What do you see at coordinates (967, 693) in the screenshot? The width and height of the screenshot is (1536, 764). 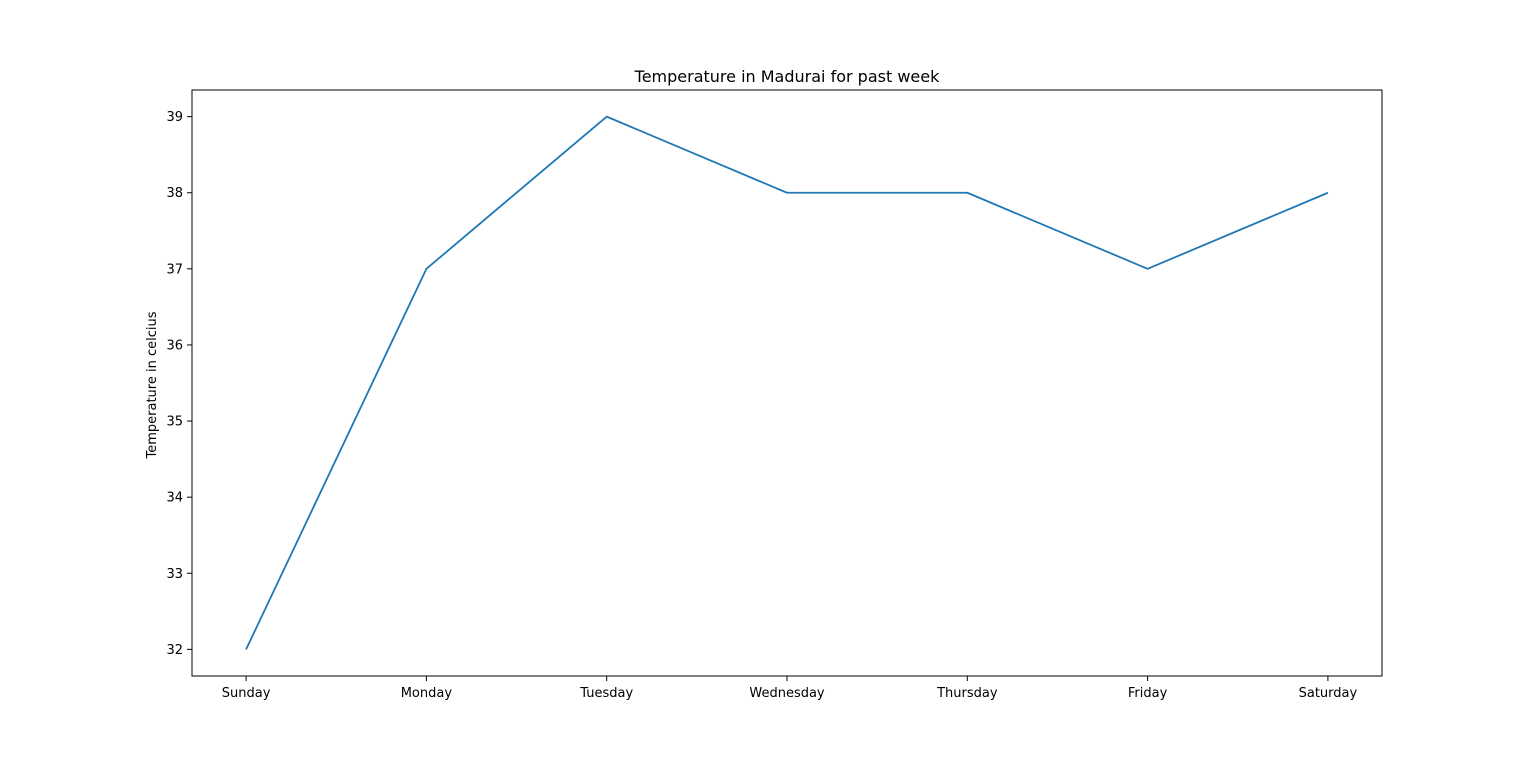 I see `x-tick-label: Thursday` at bounding box center [967, 693].